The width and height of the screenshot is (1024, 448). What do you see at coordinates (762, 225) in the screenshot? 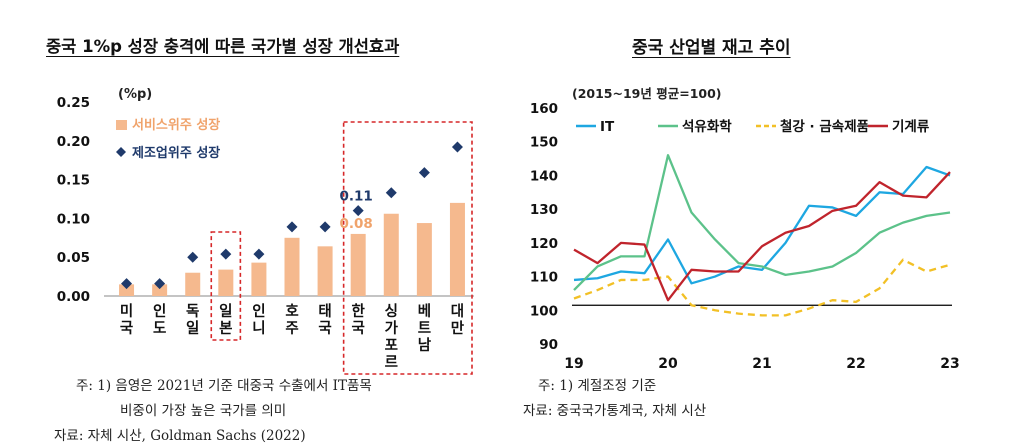
I see `series-line-IT` at bounding box center [762, 225].